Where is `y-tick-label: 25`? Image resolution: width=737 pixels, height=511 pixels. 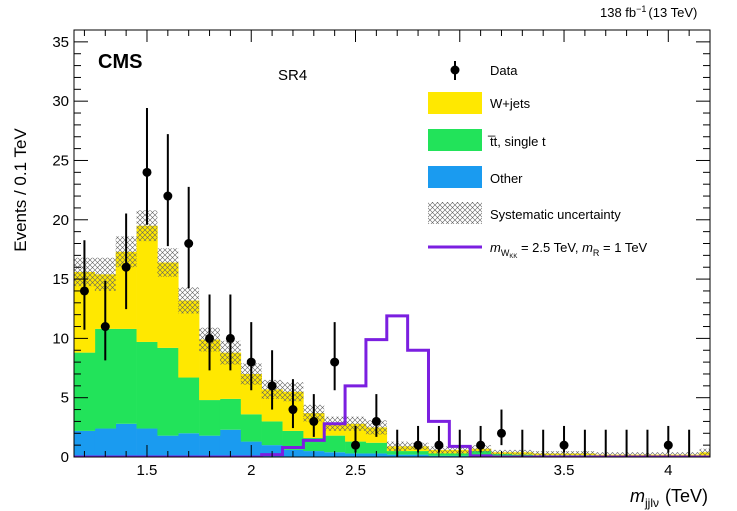 y-tick-label: 25 is located at coordinates (60, 160).